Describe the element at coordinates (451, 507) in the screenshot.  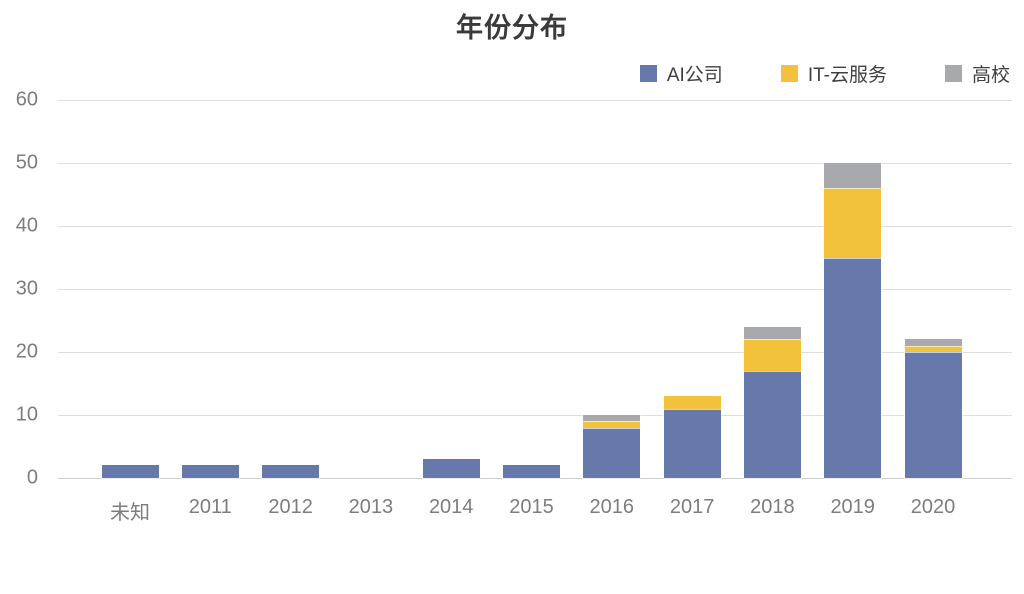
I see `x-tick-label: 2014` at that location.